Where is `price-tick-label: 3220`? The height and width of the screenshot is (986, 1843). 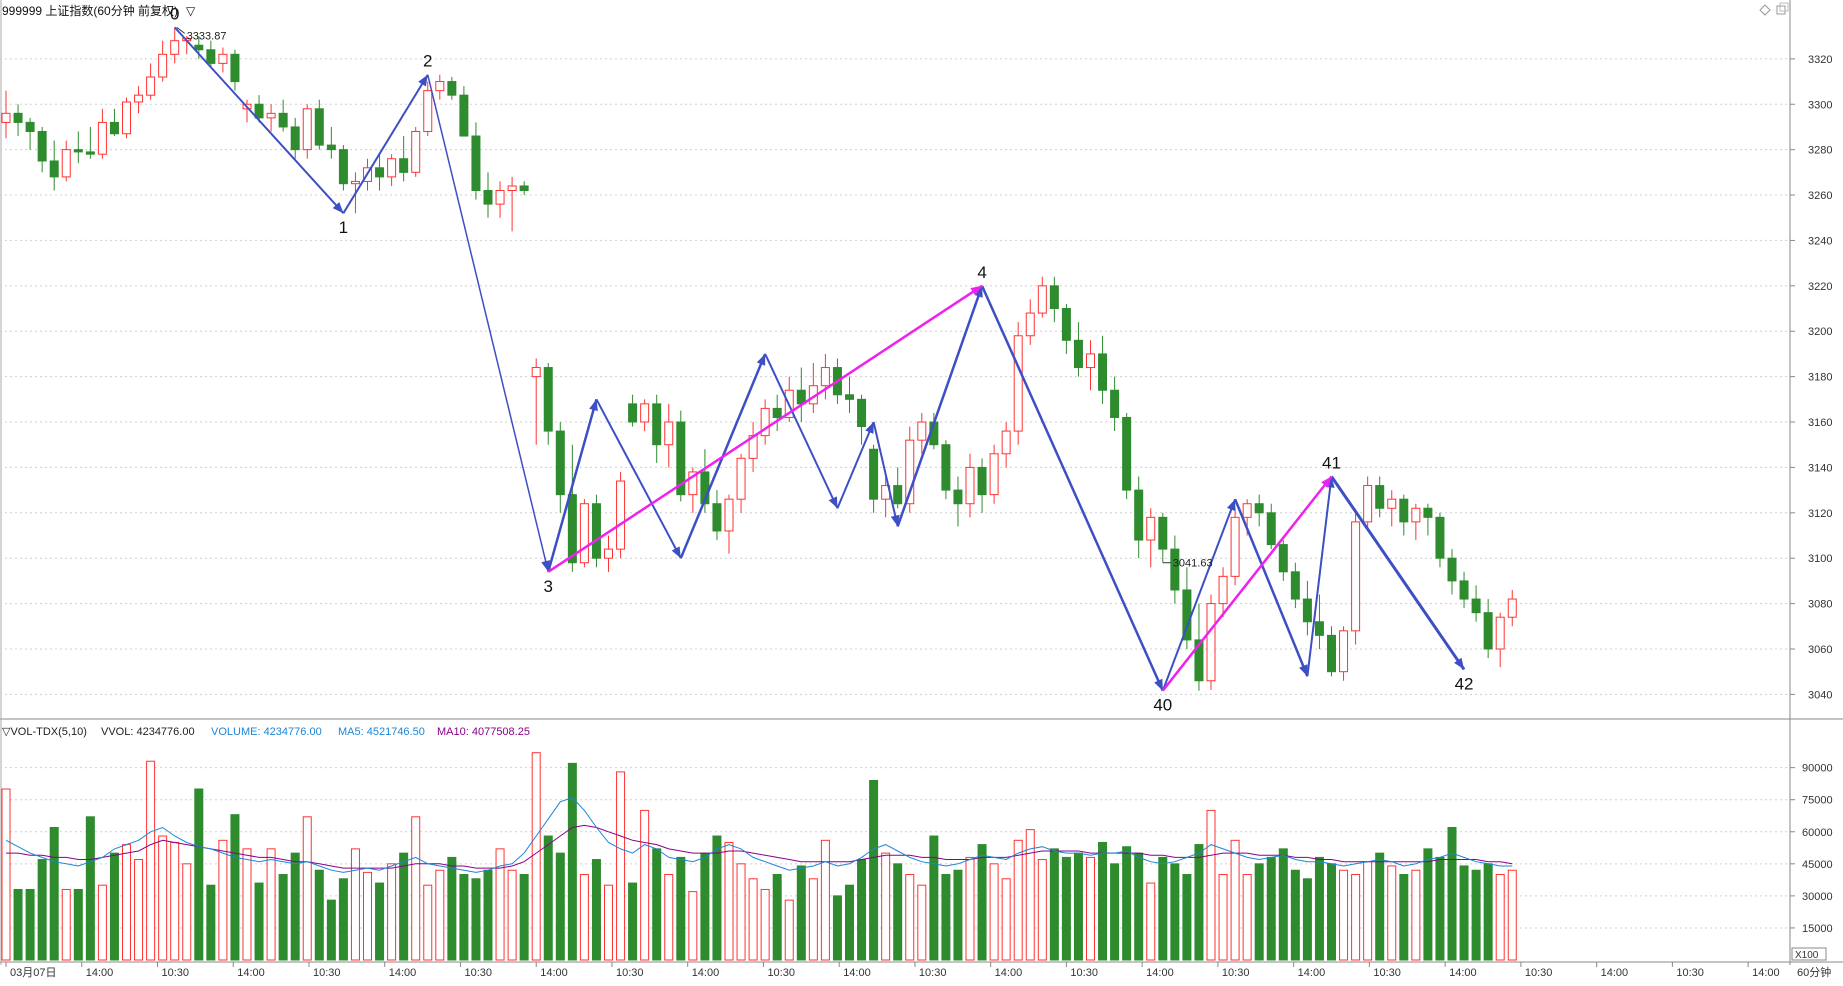 price-tick-label: 3220 is located at coordinates (1820, 287).